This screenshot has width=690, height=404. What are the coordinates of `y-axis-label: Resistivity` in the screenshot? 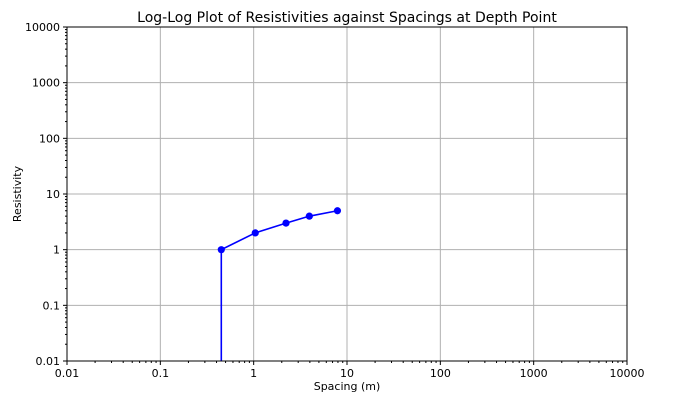 It's located at (17, 193).